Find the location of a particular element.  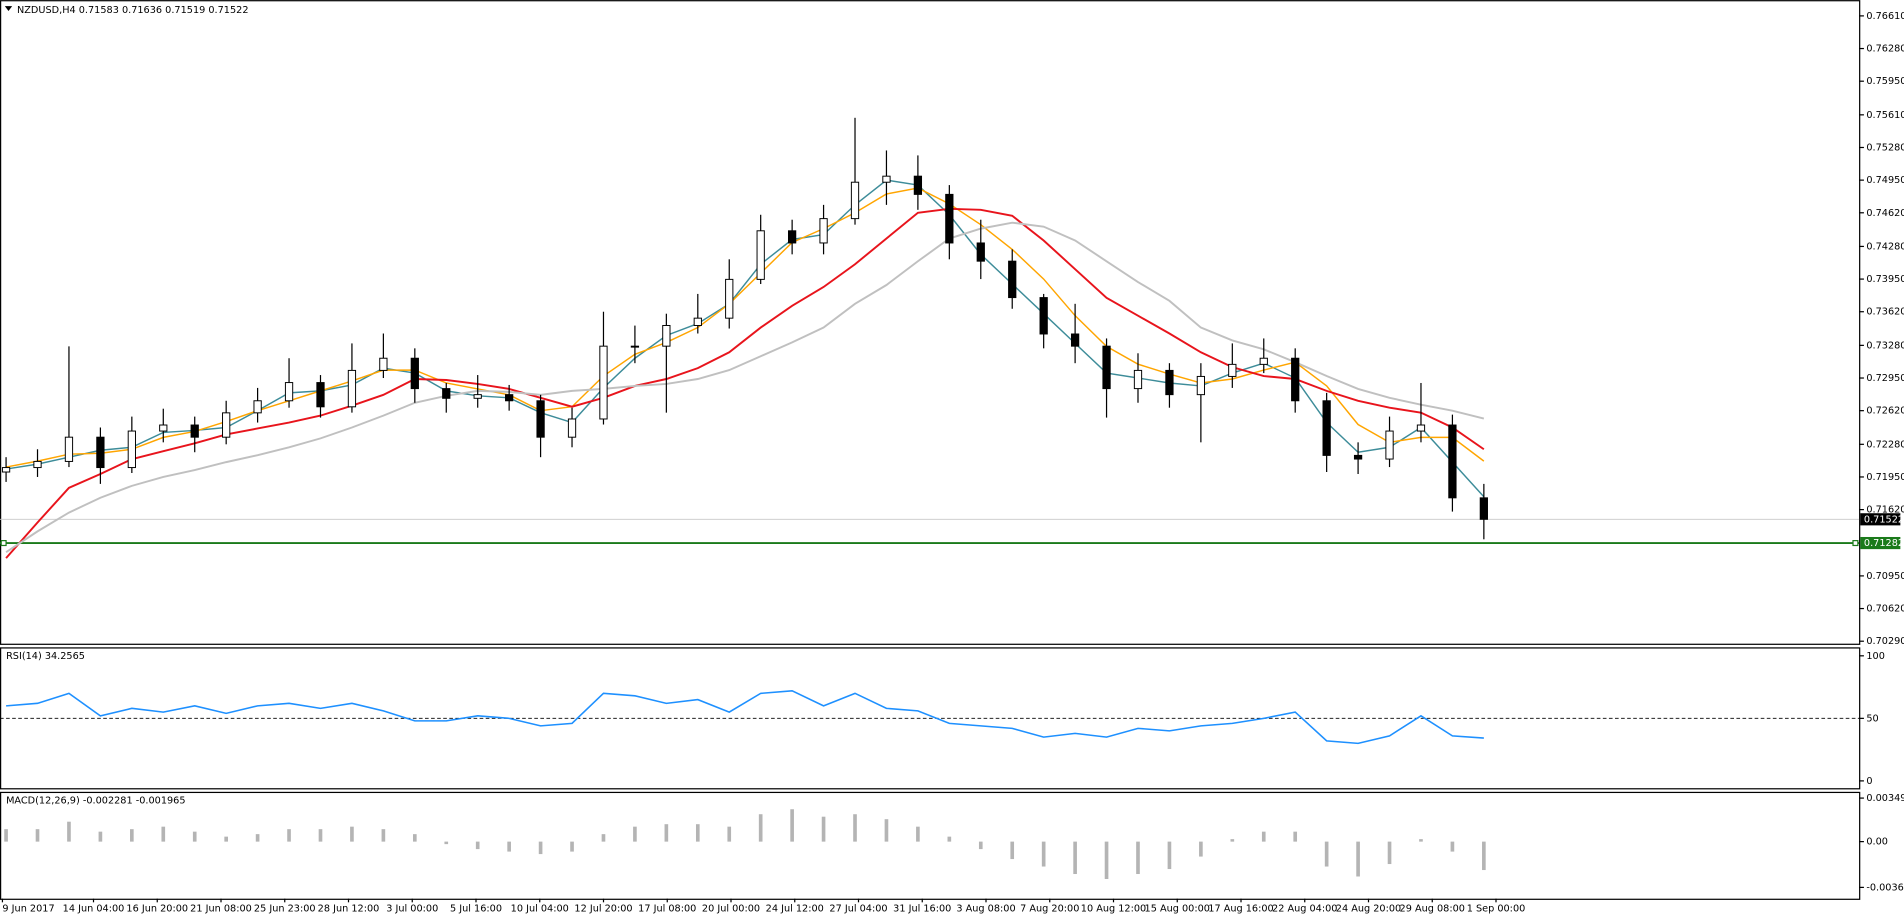

y-tick-label: 0.74950 is located at coordinates (1885, 180).